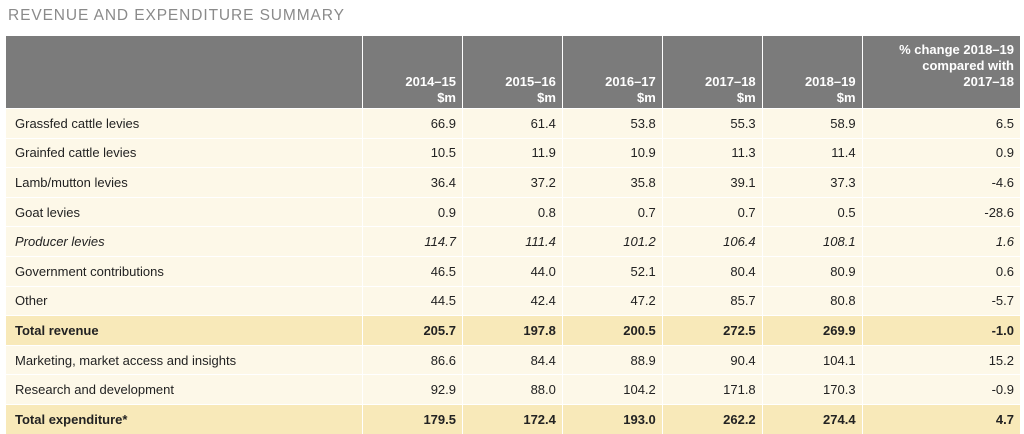 Image resolution: width=1024 pixels, height=434 pixels. Describe the element at coordinates (612, 182) in the screenshot. I see `cell-2016-17: 35.8` at that location.